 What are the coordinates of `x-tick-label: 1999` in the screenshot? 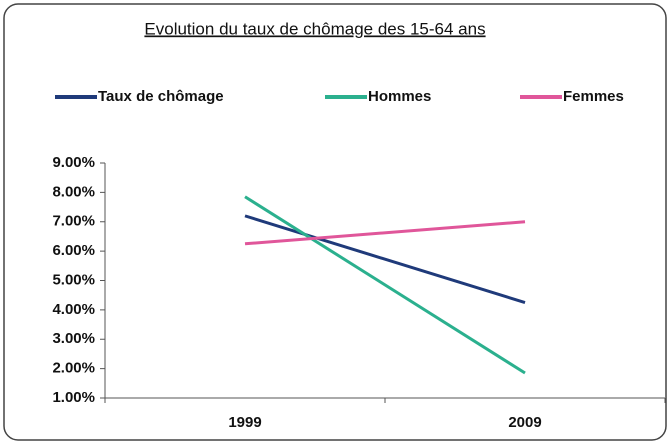 It's located at (244, 422).